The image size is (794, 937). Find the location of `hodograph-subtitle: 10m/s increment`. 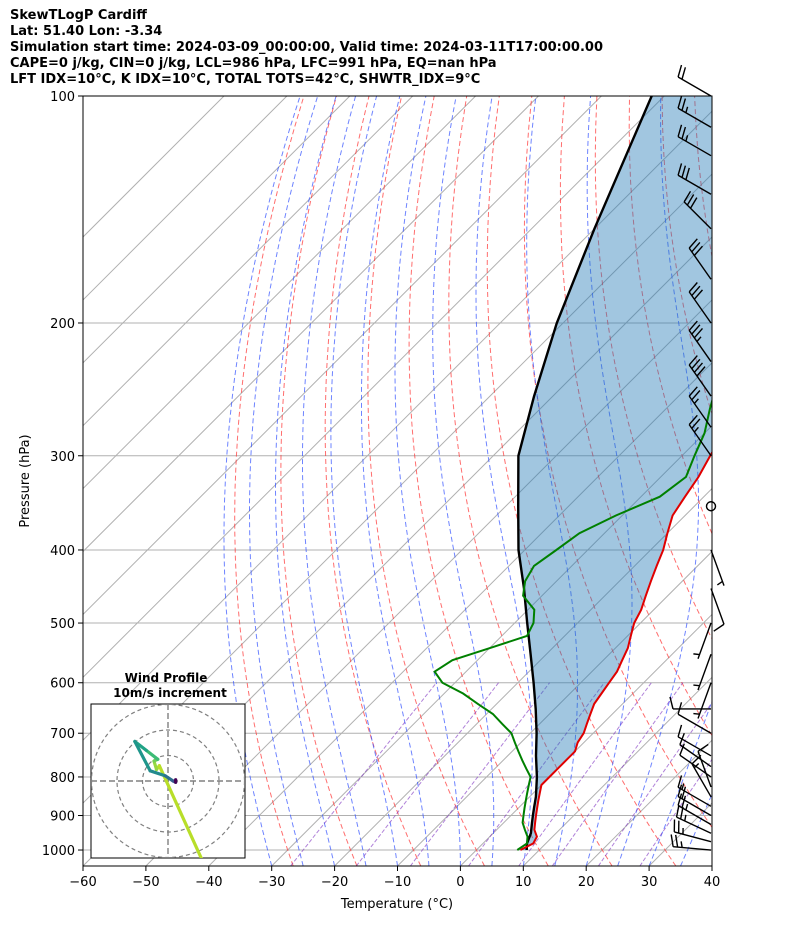

hodograph-subtitle: 10m/s increment is located at coordinates (170, 693).